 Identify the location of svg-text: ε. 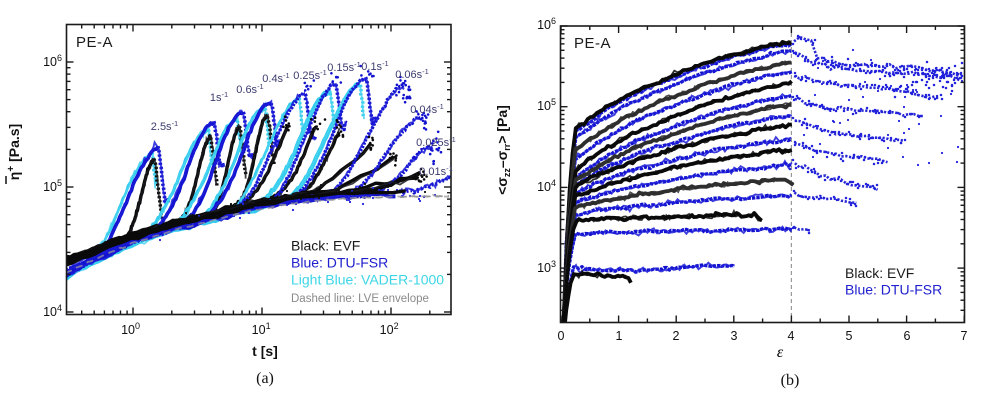
(780, 352).